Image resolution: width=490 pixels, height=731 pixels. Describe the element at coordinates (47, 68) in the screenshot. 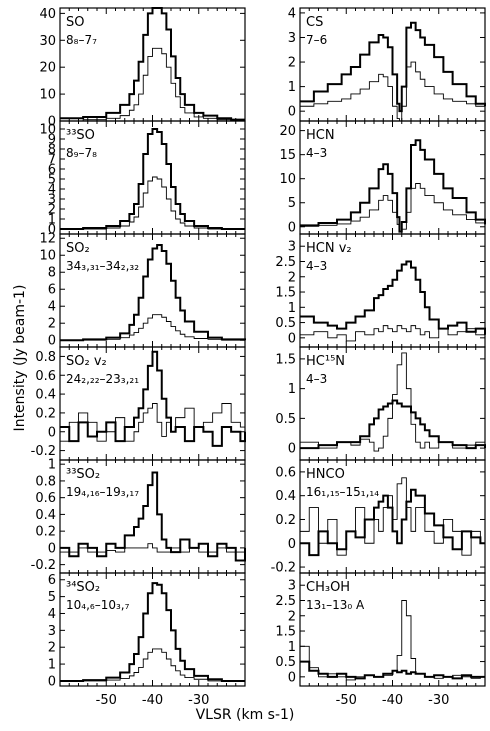

I see `y-tick-label: 20` at that location.